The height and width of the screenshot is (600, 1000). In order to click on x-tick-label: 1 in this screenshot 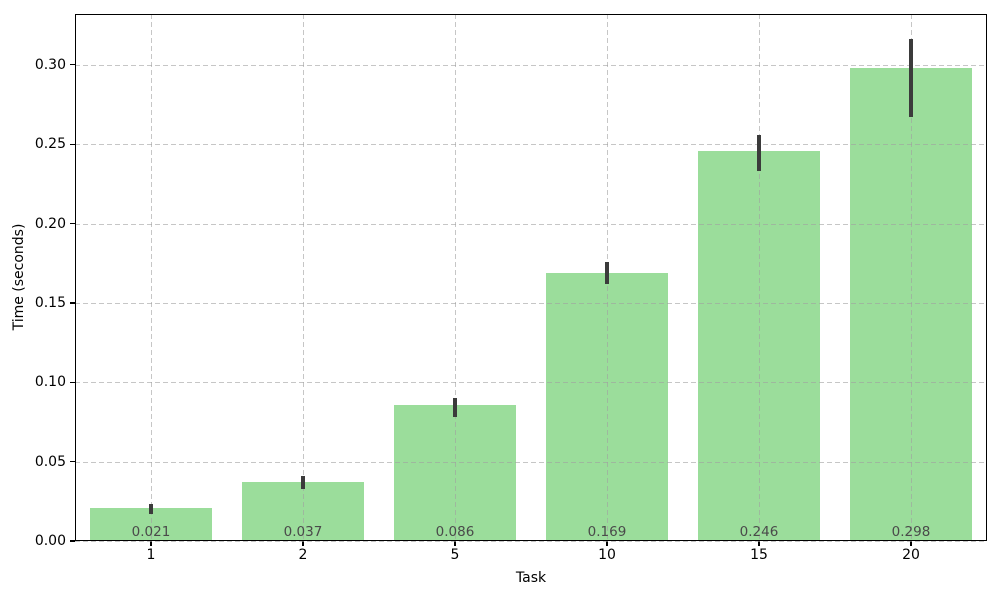, I will do `click(151, 555)`.